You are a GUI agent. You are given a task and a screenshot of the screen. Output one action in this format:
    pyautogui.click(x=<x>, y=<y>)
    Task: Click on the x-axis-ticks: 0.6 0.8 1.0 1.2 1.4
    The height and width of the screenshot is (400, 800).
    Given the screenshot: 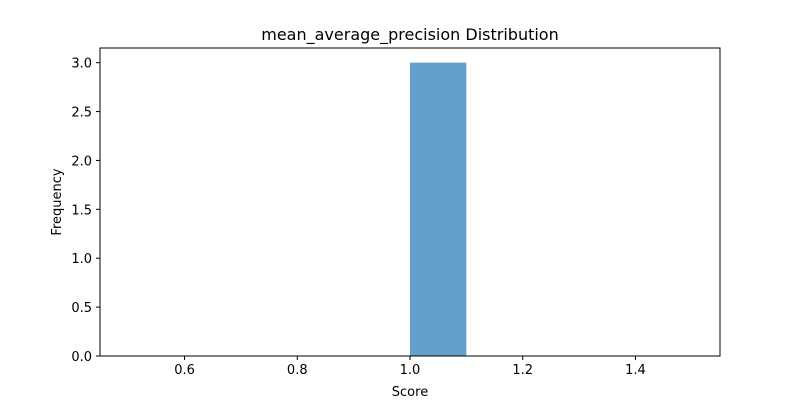 What is the action you would take?
    pyautogui.click(x=410, y=367)
    